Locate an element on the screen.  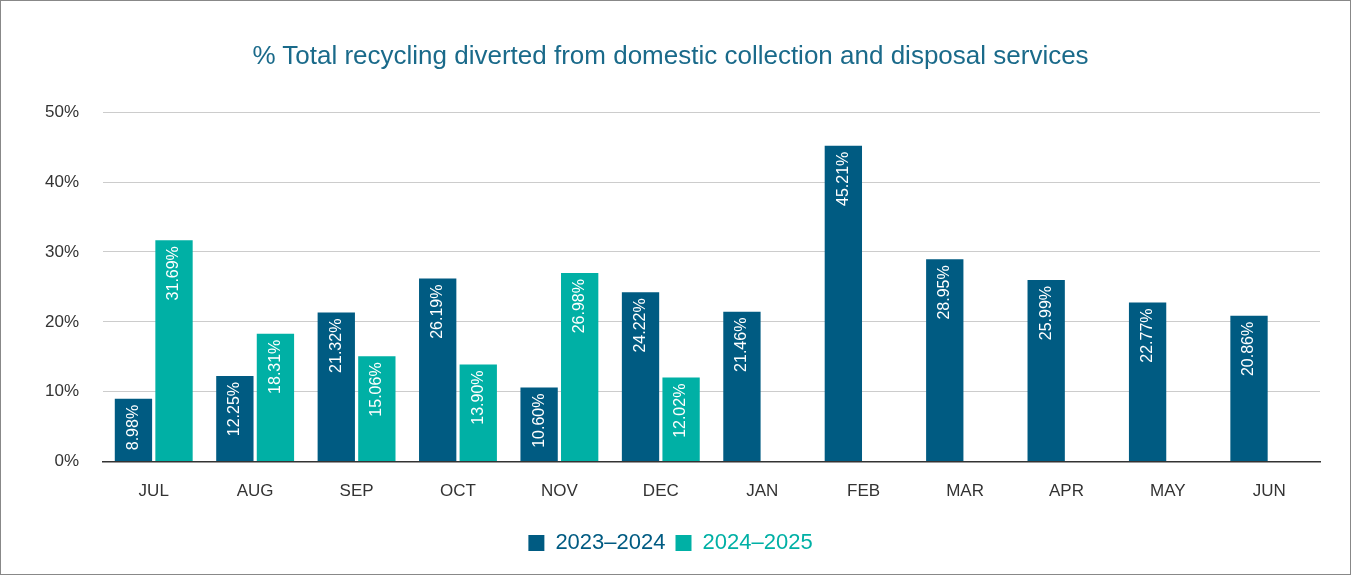
data-label: 25.99% is located at coordinates (1045, 313).